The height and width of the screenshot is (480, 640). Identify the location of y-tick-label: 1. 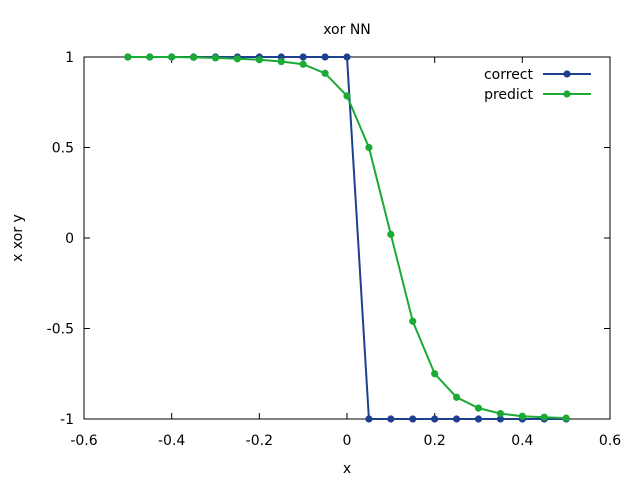
(69, 58).